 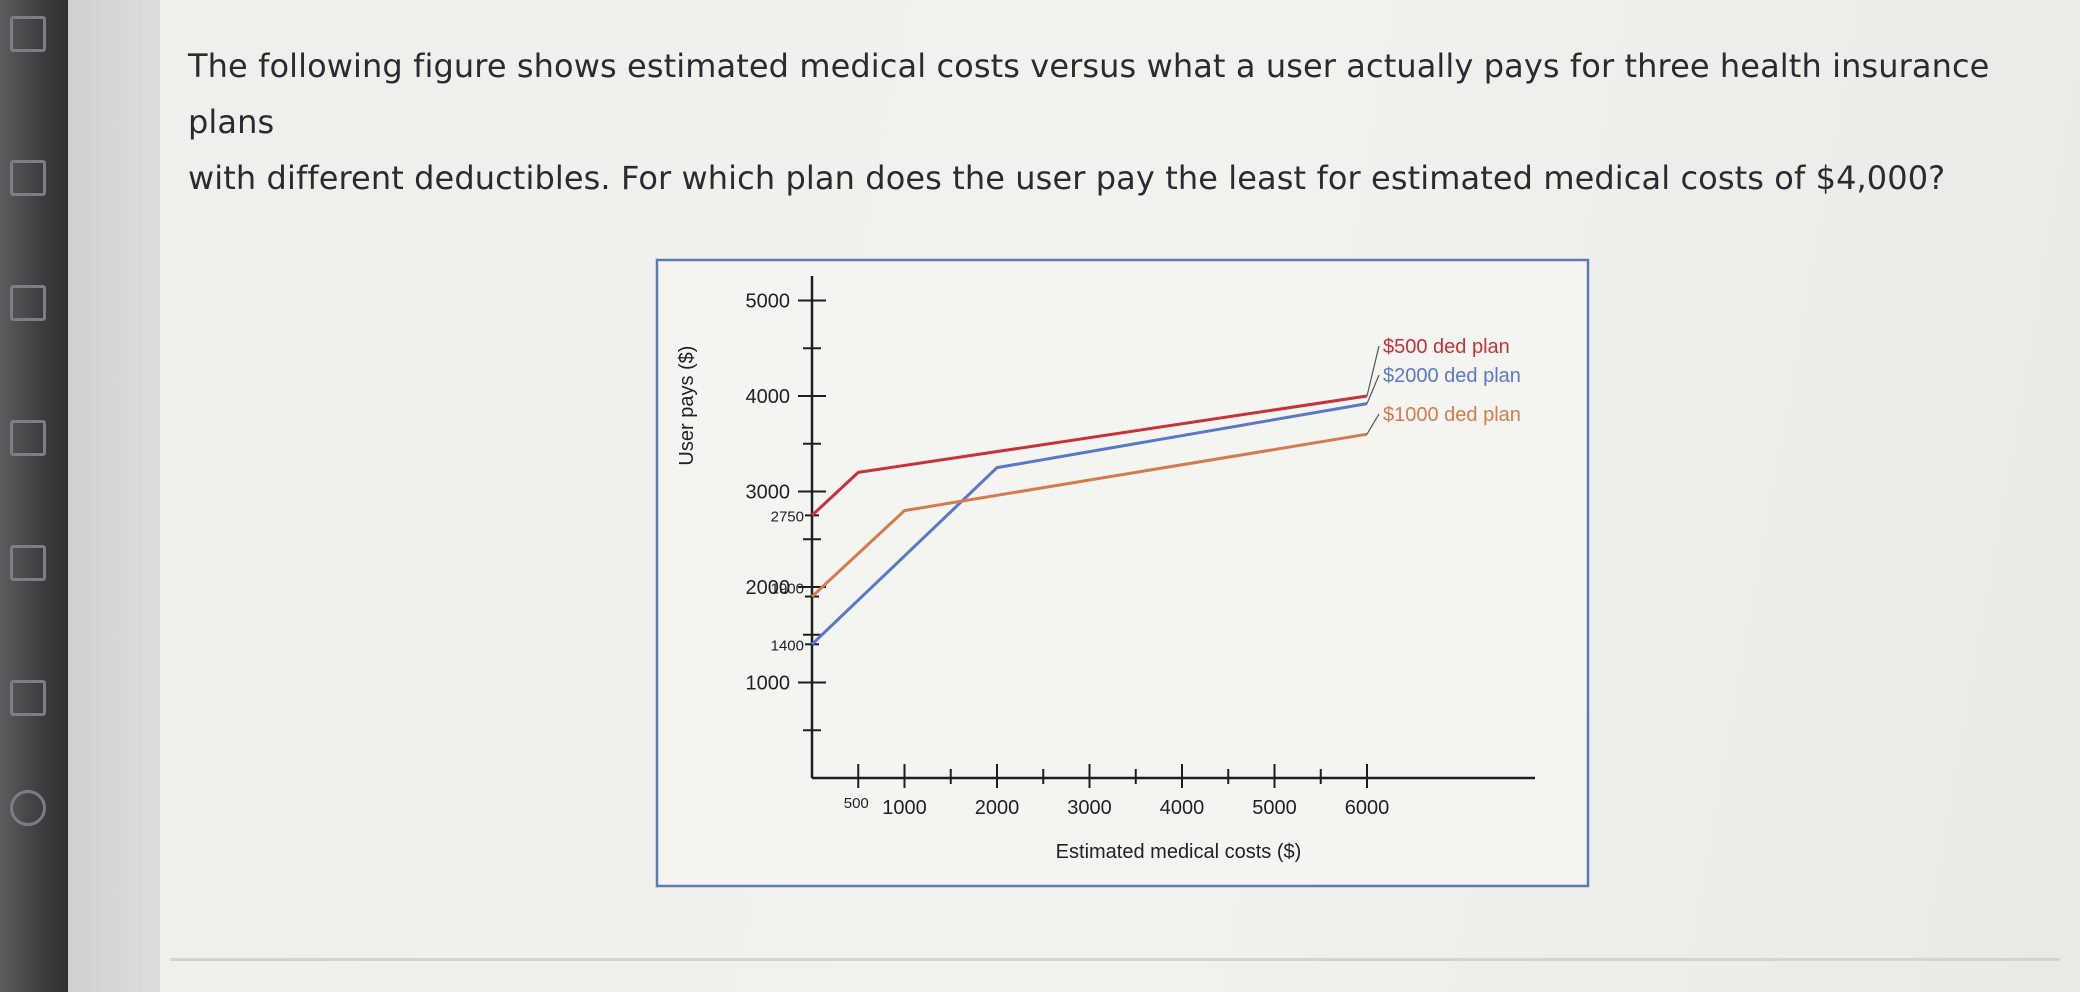 I want to click on x-tick-label: 6000, so click(x=1367, y=808).